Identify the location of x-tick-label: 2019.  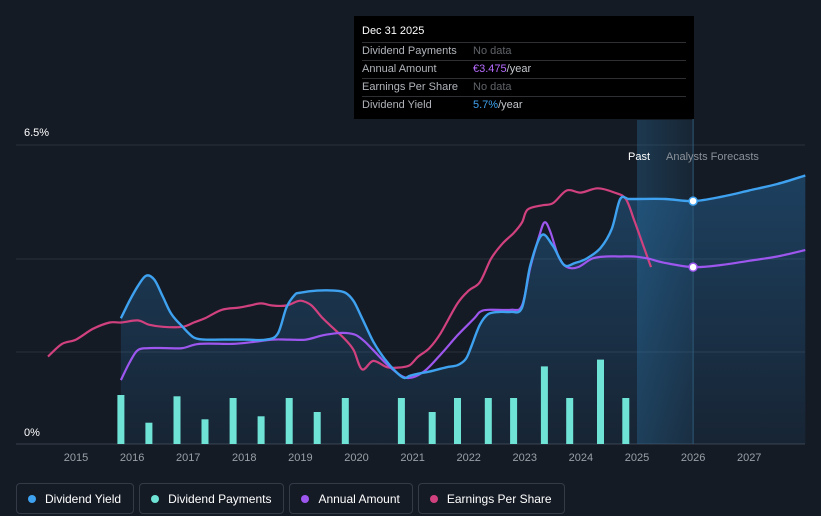
(300, 458).